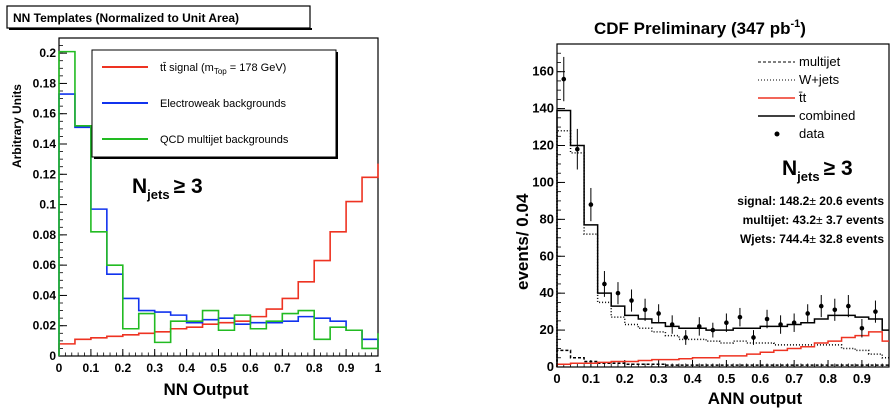 This screenshot has width=891, height=411. What do you see at coordinates (216, 158) in the screenshot?
I see `left-legend-shadow-bottom` at bounding box center [216, 158].